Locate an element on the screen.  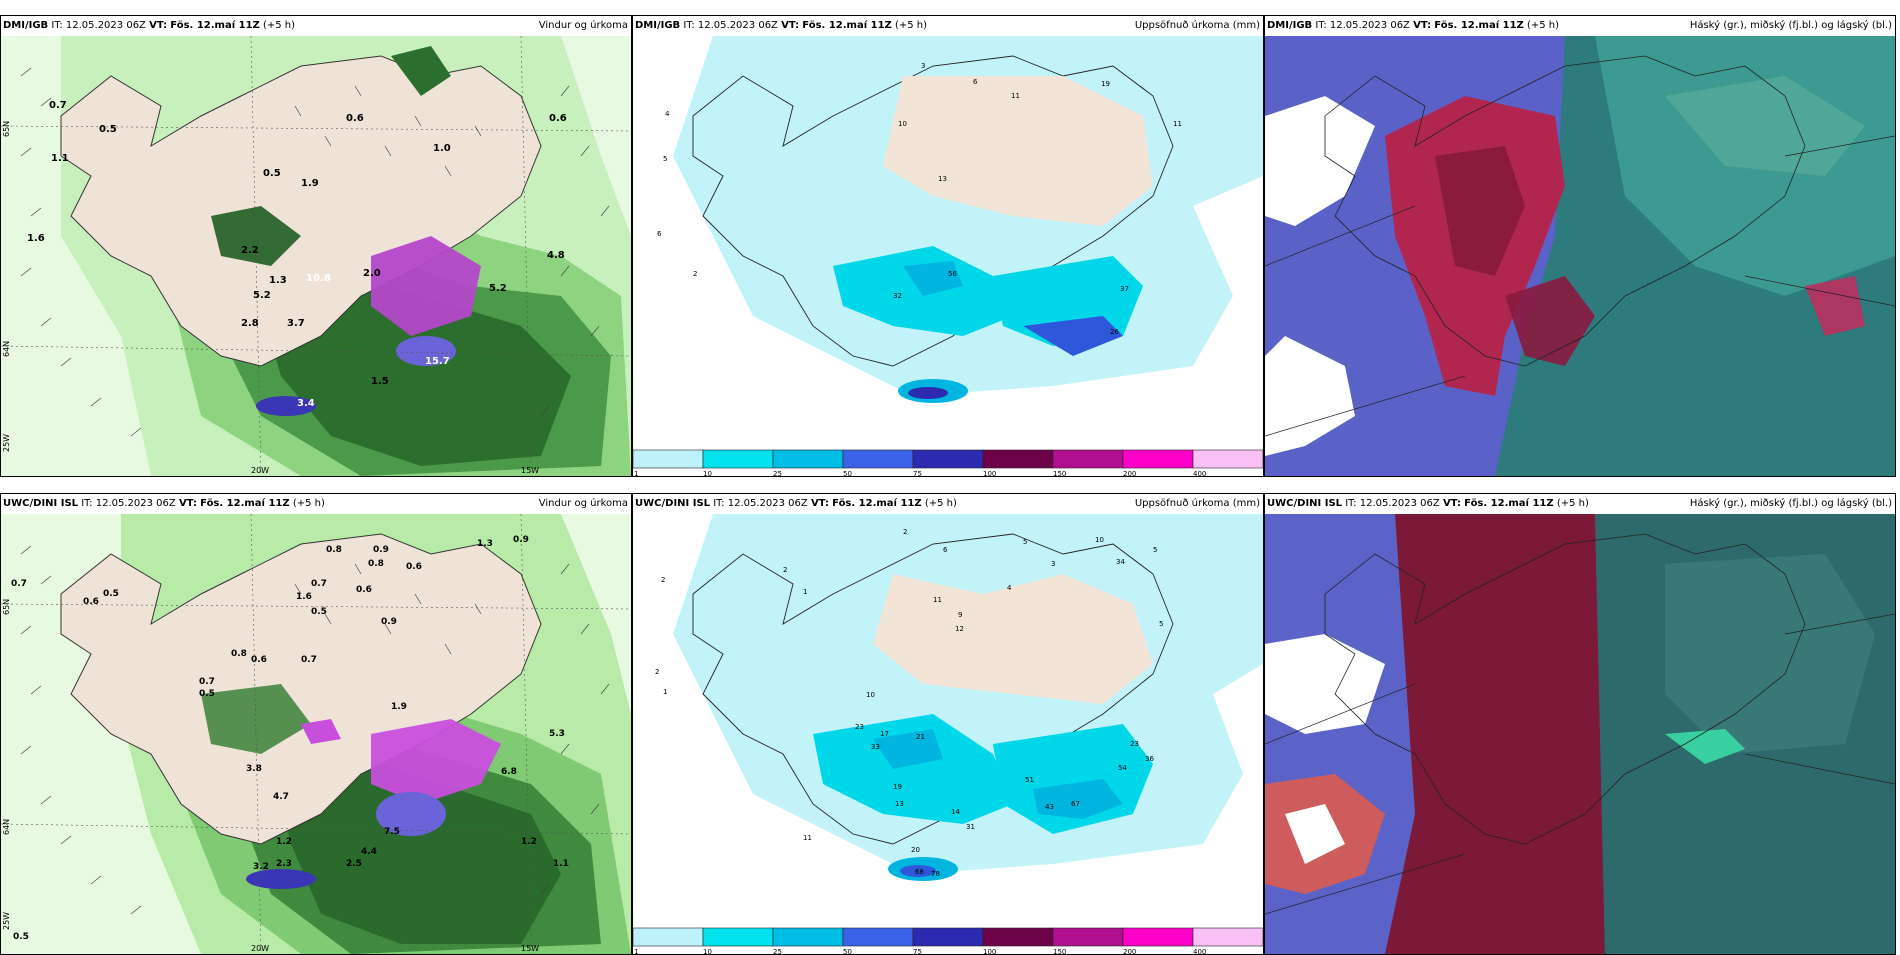
value-label: 2.0 is located at coordinates (372, 273).